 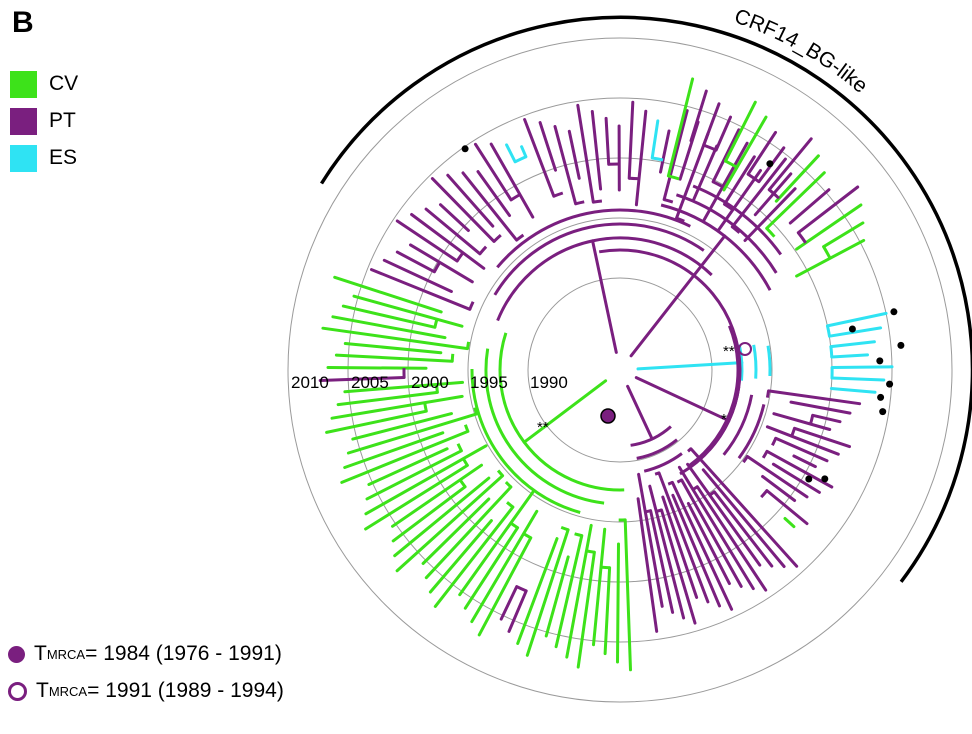 I want to click on es-cluster-cherry-arc, so click(x=828, y=331).